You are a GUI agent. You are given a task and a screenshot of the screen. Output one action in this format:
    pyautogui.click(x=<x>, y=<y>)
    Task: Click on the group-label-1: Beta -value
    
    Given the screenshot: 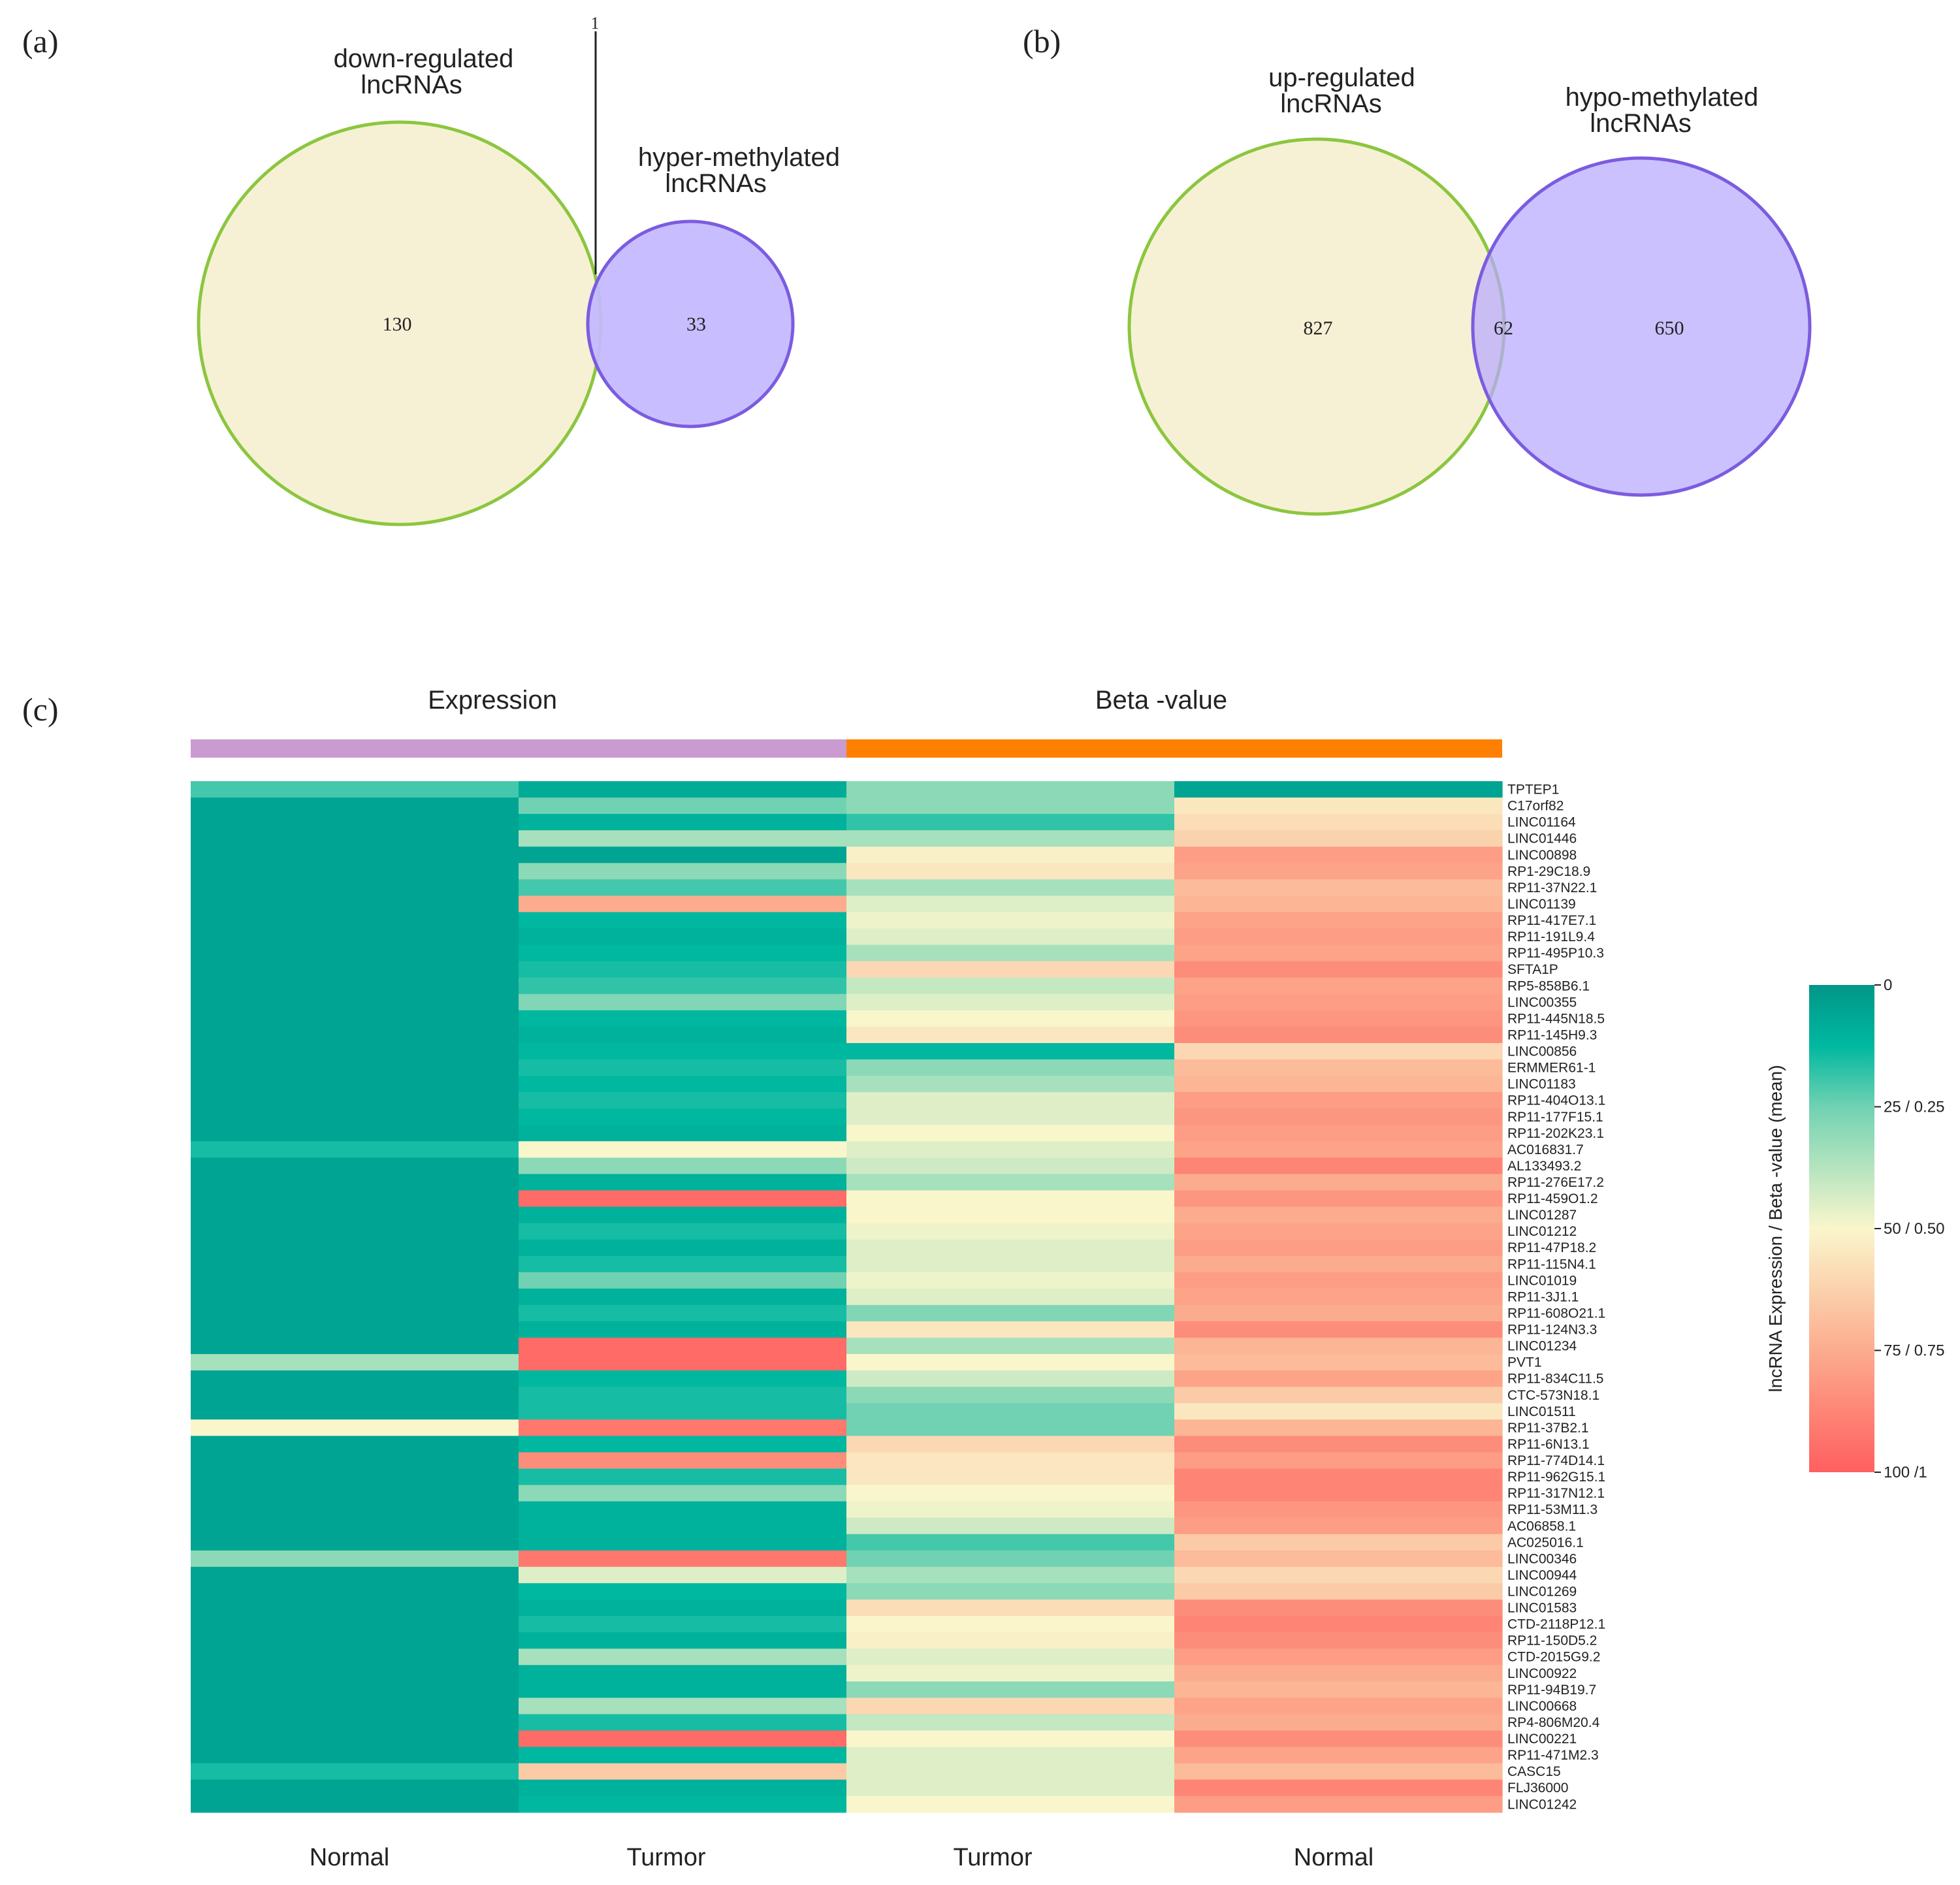 What is the action you would take?
    pyautogui.click(x=1161, y=700)
    